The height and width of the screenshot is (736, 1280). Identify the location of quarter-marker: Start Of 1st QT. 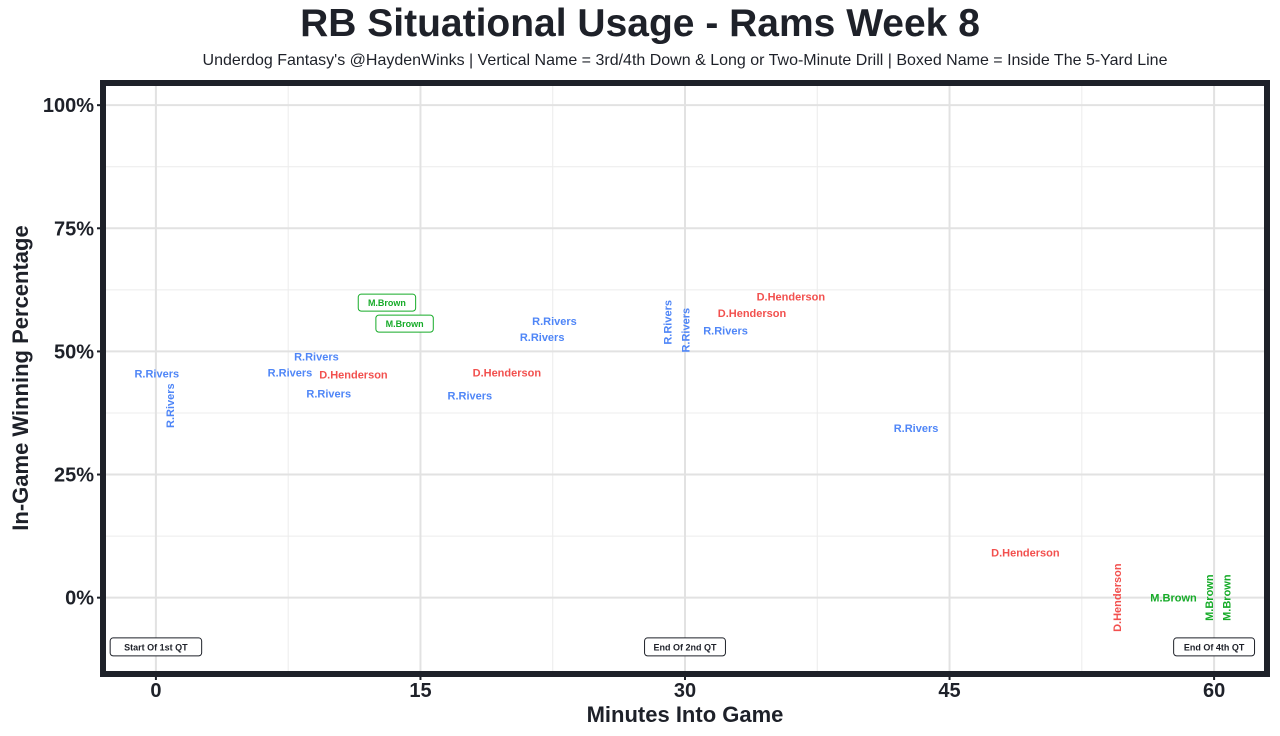
(156, 647).